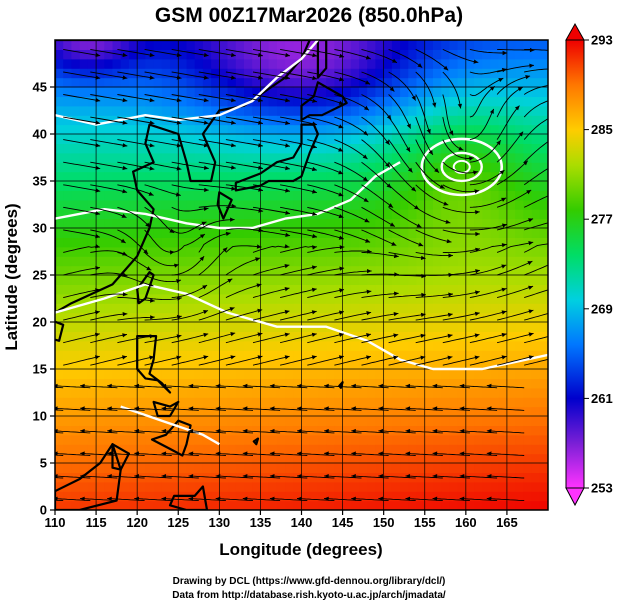 This screenshot has width=619, height=605. Describe the element at coordinates (462, 167) in the screenshot. I see `cyclone-ring-outer` at that location.